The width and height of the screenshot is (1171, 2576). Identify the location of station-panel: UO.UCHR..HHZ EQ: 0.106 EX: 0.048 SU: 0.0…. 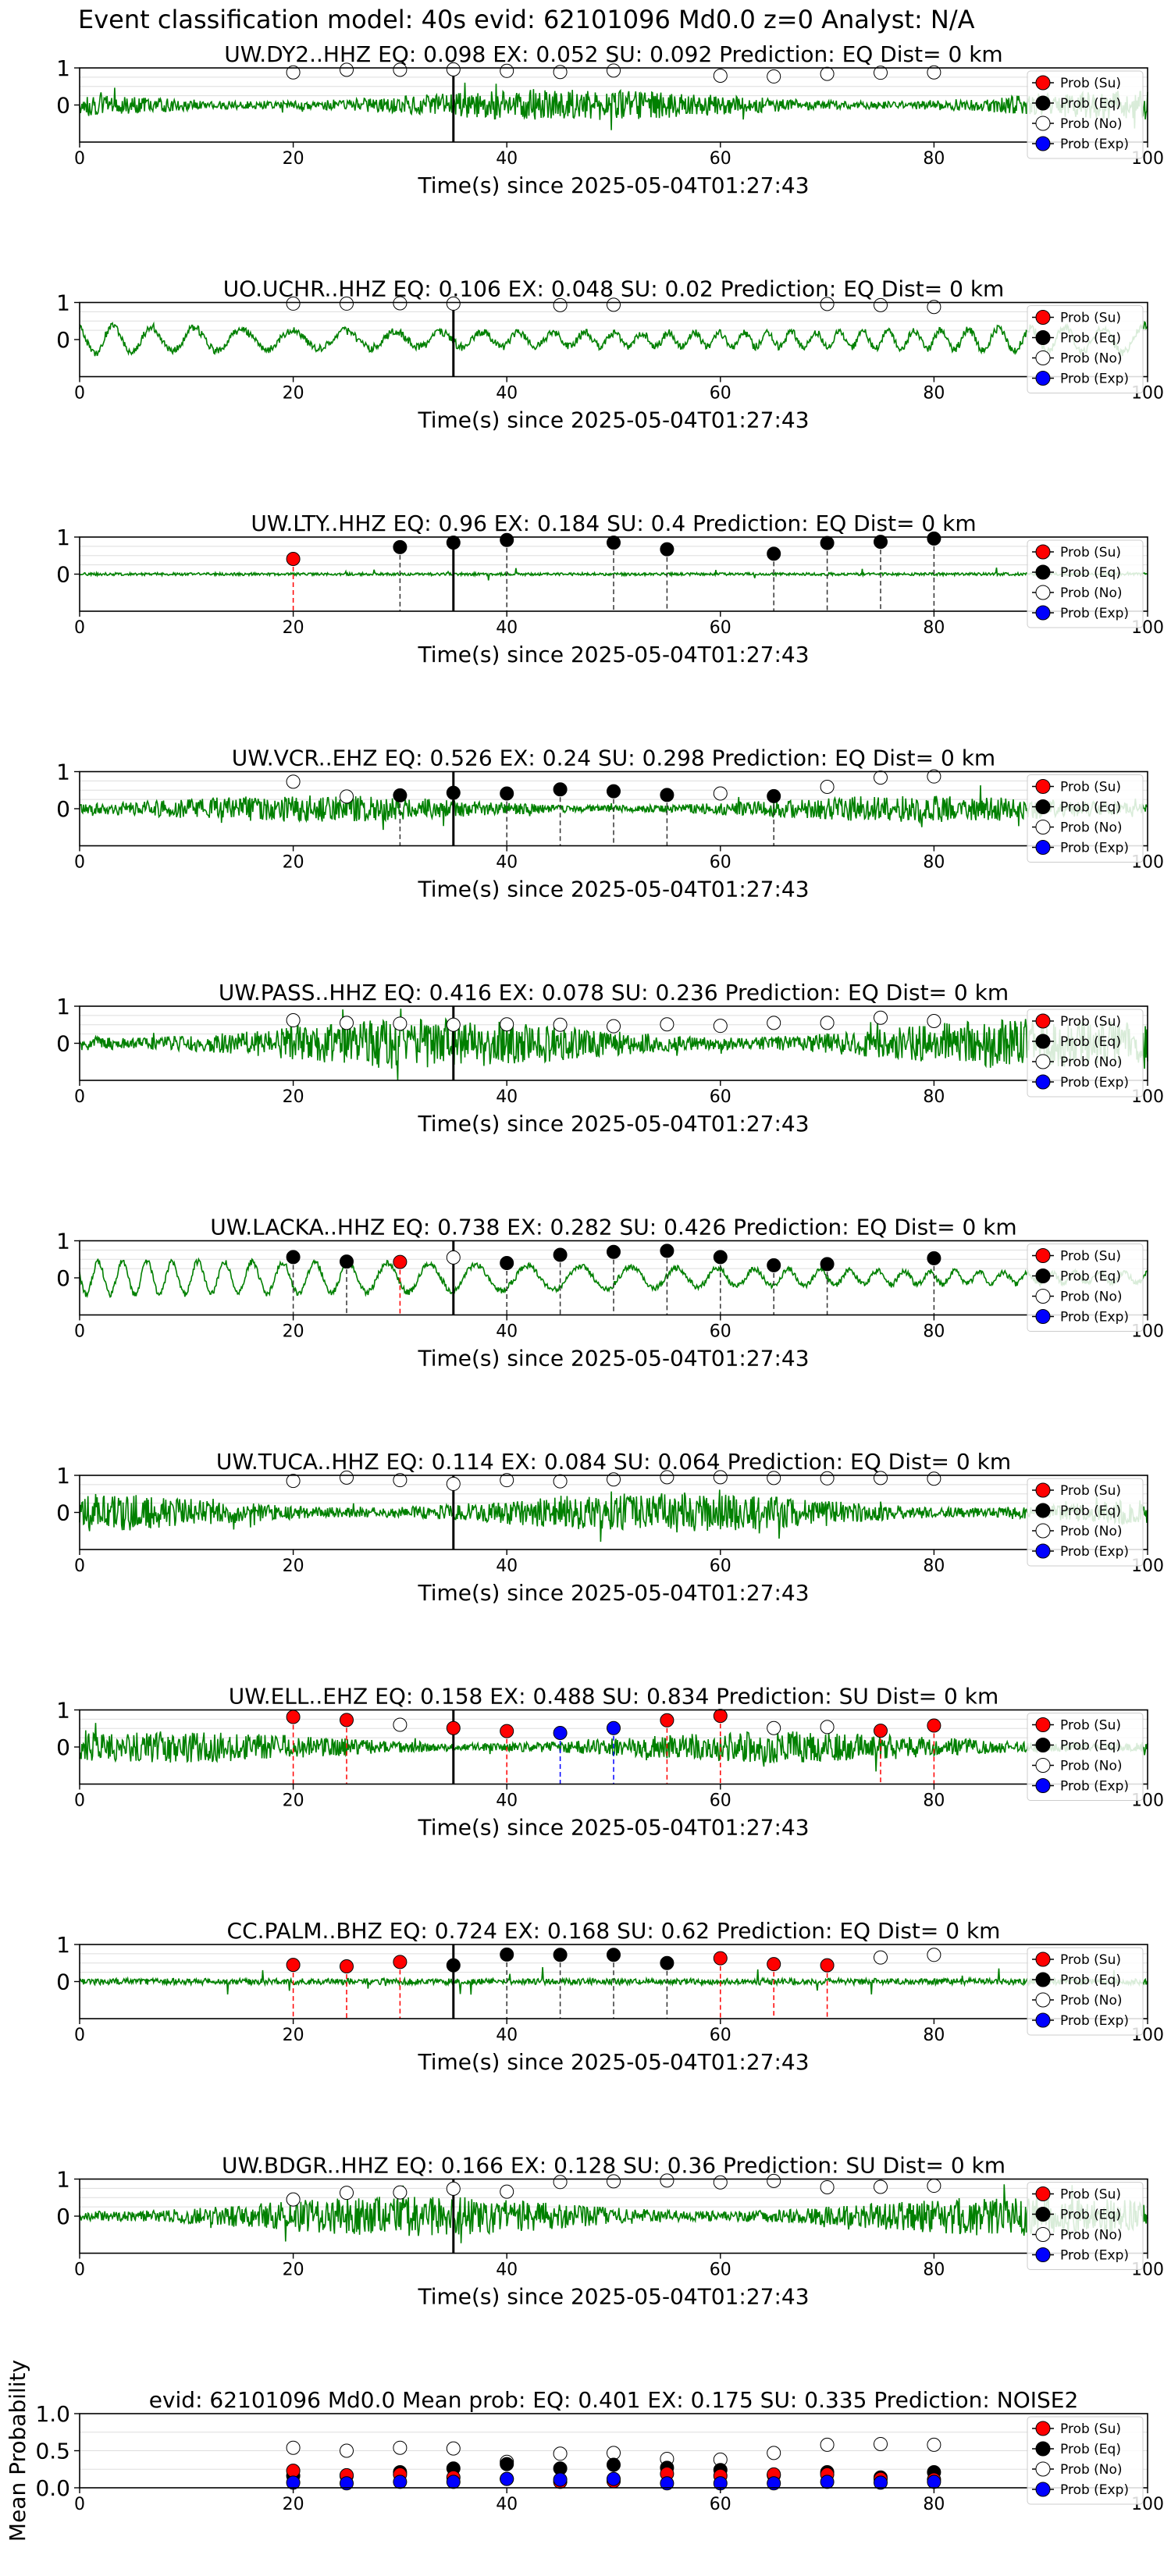
(610, 354).